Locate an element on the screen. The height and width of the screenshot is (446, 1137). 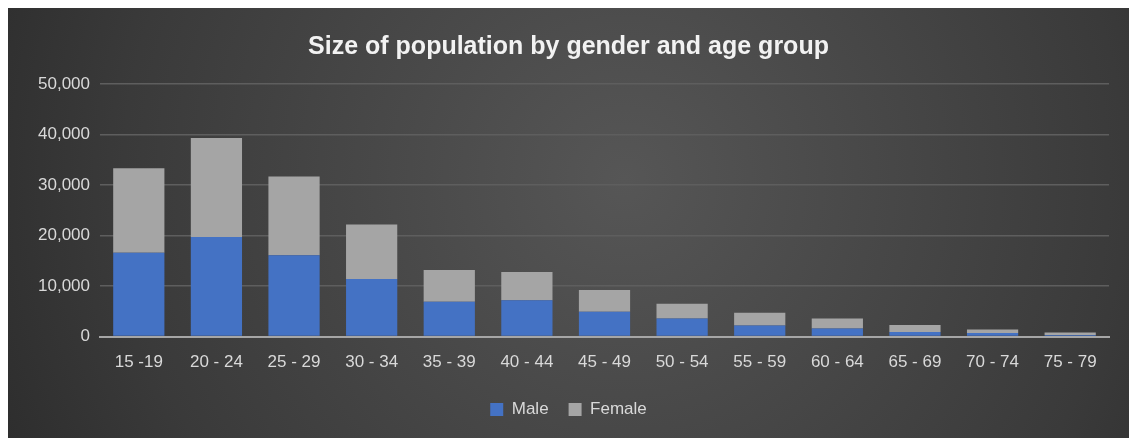
legend-label: Male is located at coordinates (530, 409).